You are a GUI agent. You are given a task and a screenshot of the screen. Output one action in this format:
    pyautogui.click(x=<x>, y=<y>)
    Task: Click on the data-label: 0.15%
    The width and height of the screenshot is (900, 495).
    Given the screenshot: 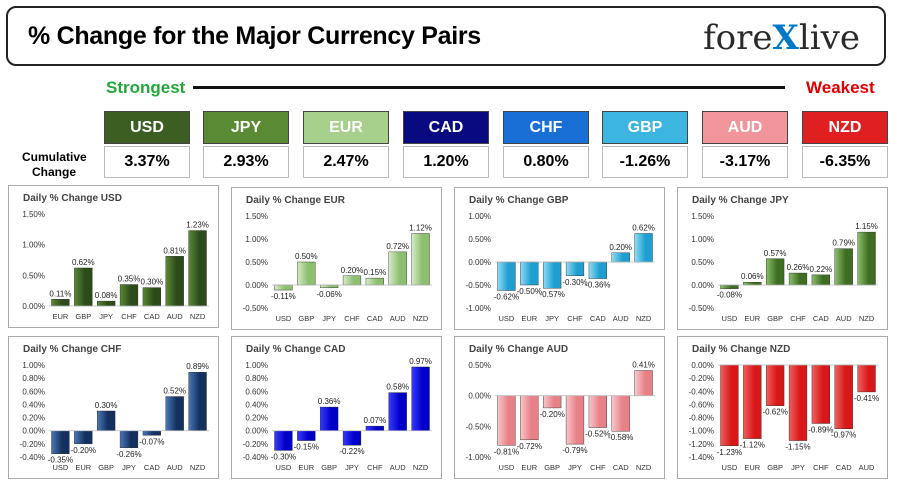 What is the action you would take?
    pyautogui.click(x=375, y=272)
    